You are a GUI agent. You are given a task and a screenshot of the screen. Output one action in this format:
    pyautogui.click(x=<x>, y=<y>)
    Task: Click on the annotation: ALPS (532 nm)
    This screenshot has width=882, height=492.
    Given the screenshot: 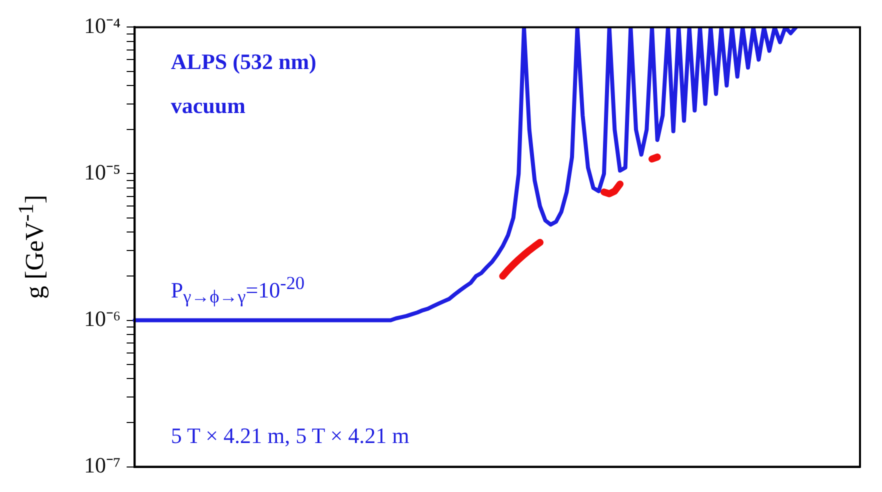 What is the action you would take?
    pyautogui.click(x=243, y=62)
    